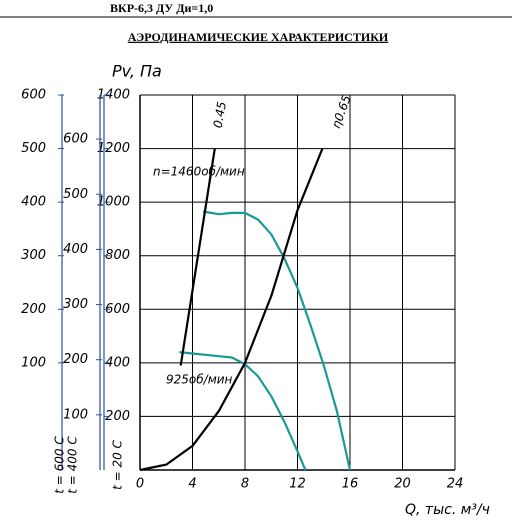  I want to click on series-label: n=1460об/мин, so click(199, 172).